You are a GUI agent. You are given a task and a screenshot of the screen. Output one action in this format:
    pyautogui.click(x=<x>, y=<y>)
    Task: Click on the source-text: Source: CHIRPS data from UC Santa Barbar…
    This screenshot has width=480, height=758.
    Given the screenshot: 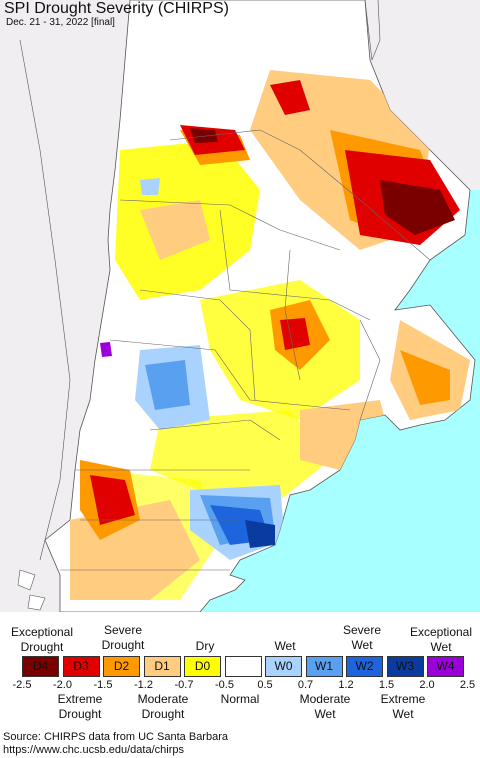 What is the action you would take?
    pyautogui.click(x=115, y=737)
    